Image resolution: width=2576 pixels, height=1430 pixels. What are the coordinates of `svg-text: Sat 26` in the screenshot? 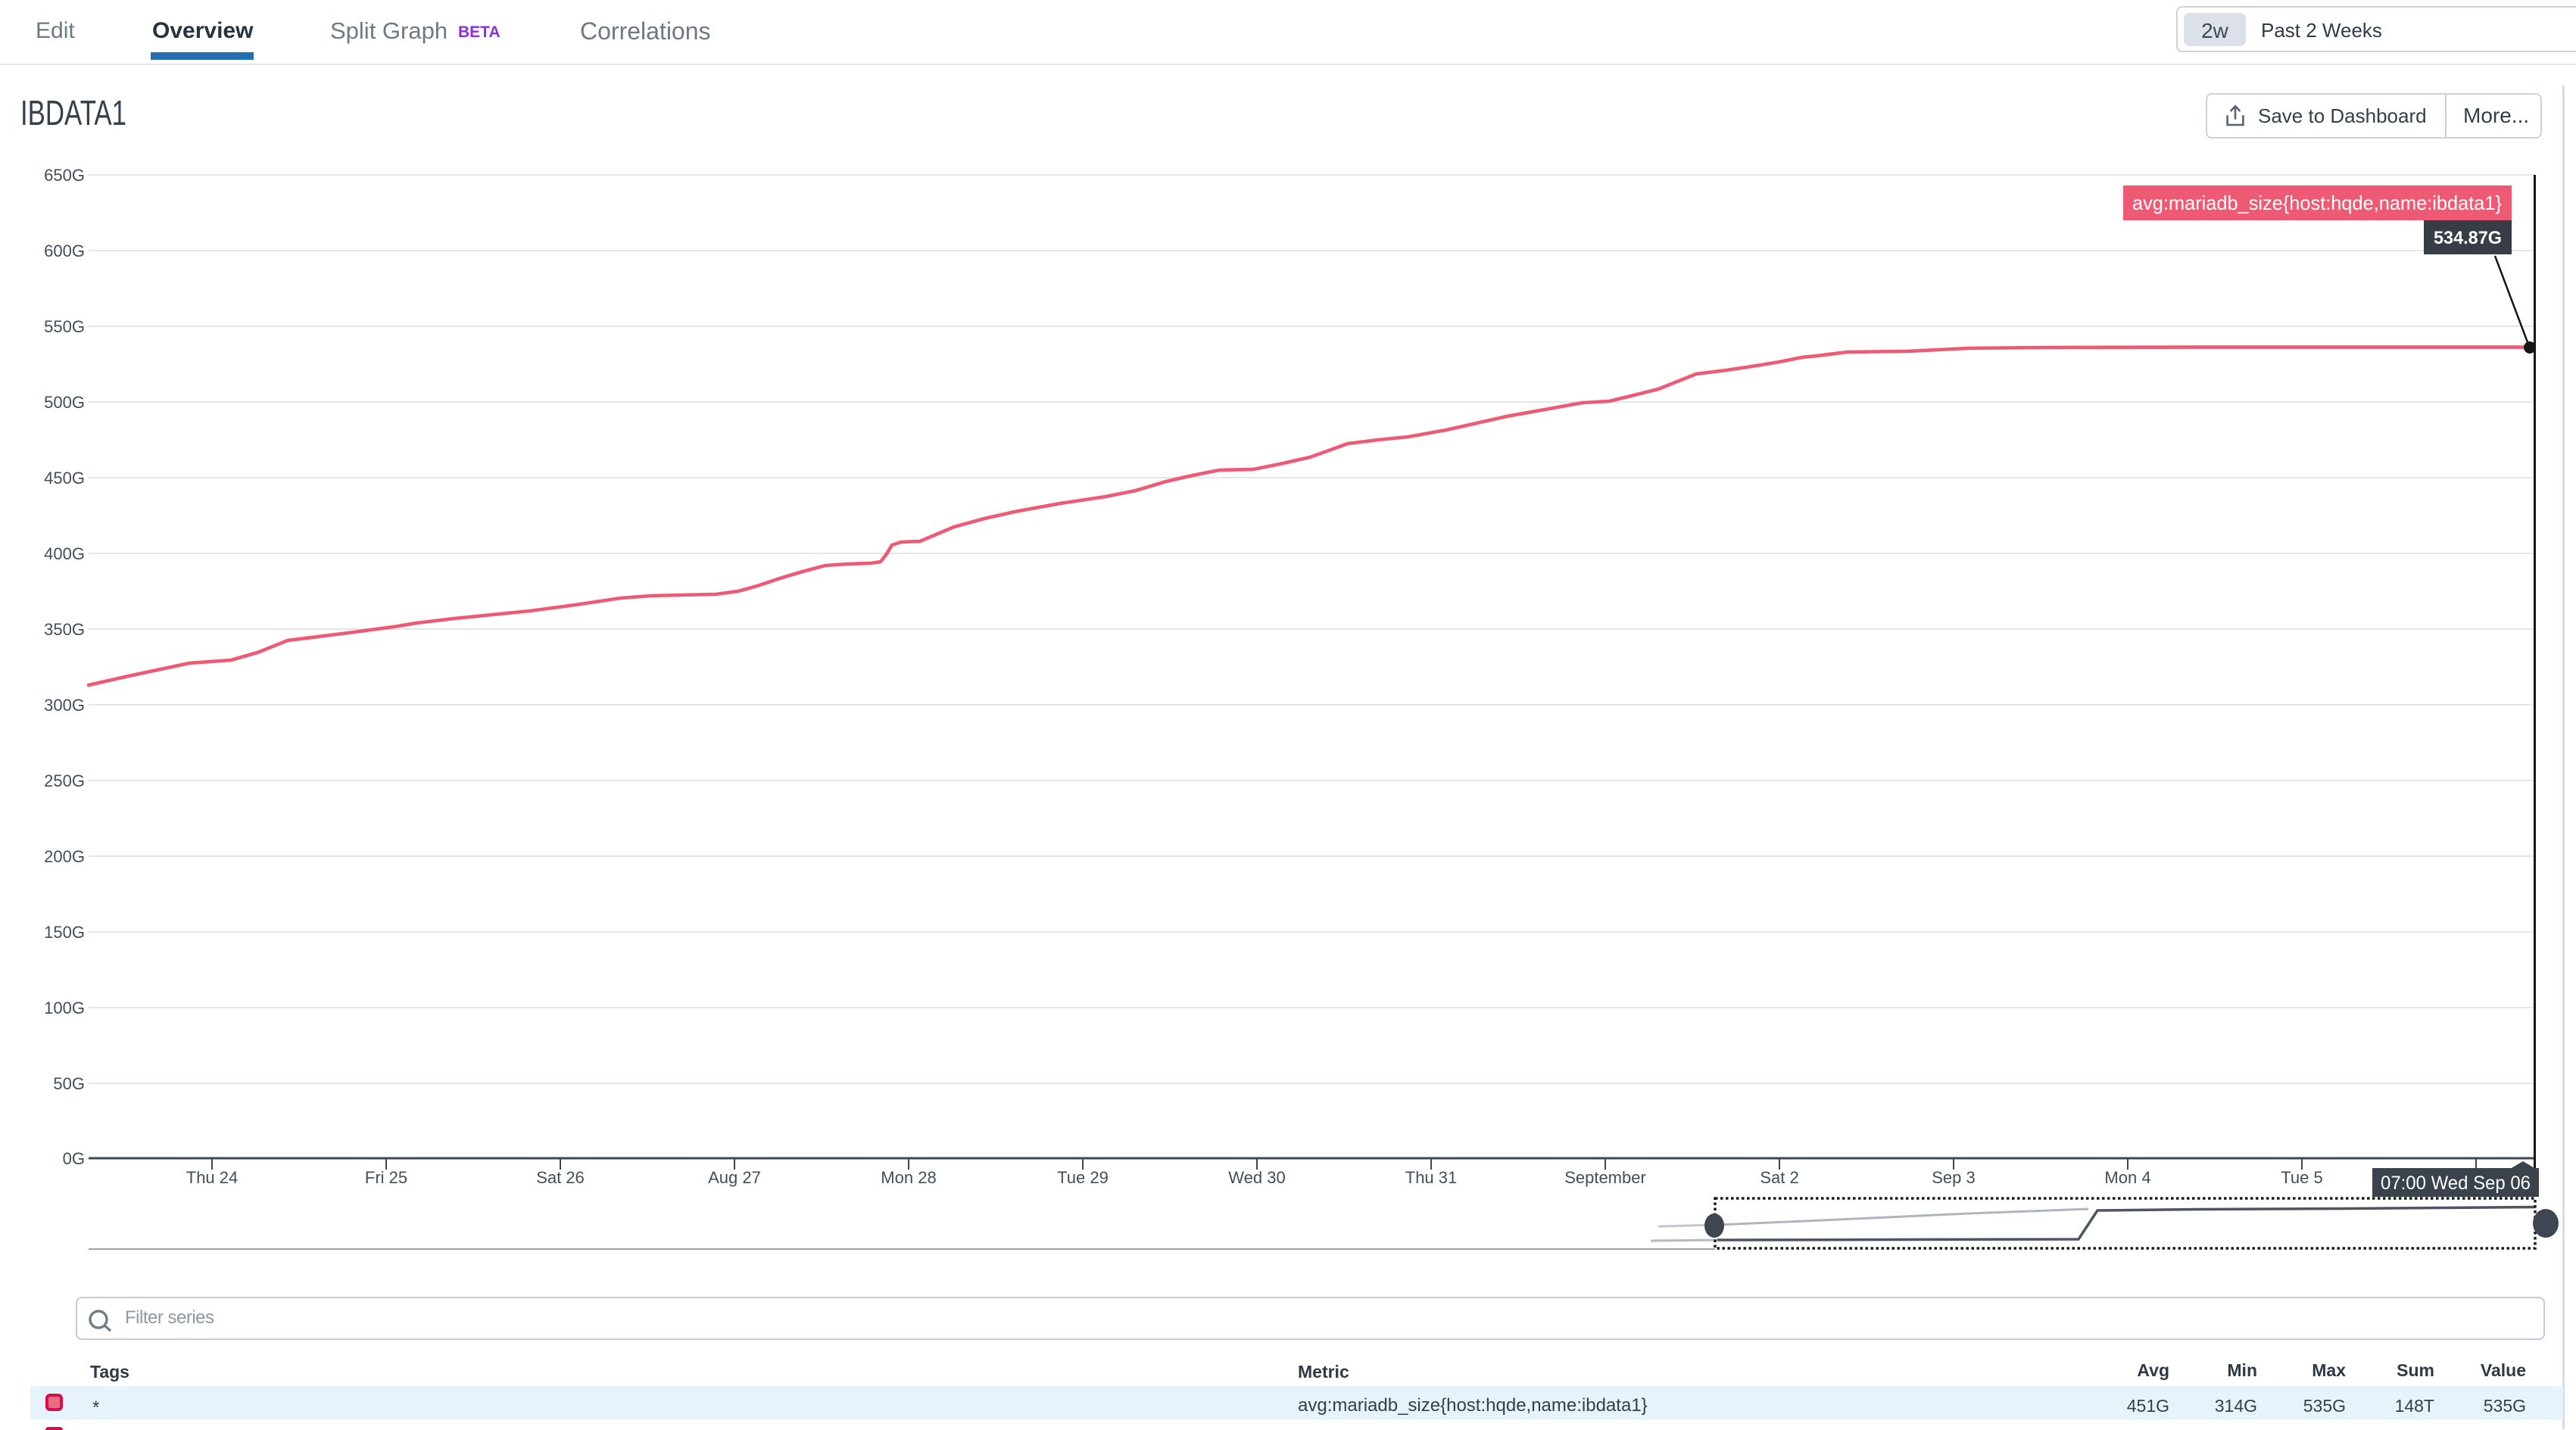 It's located at (560, 1177).